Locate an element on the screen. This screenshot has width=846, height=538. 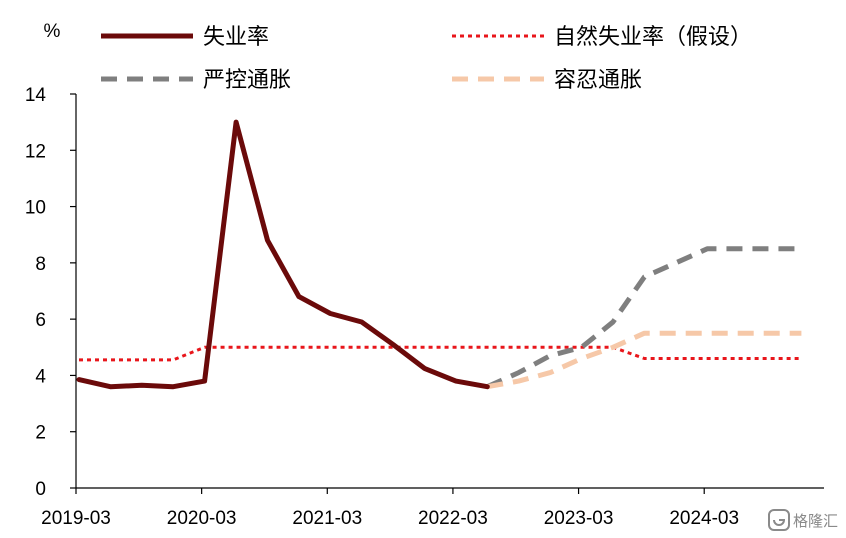
x-tick-label: 2024-03 is located at coordinates (704, 518).